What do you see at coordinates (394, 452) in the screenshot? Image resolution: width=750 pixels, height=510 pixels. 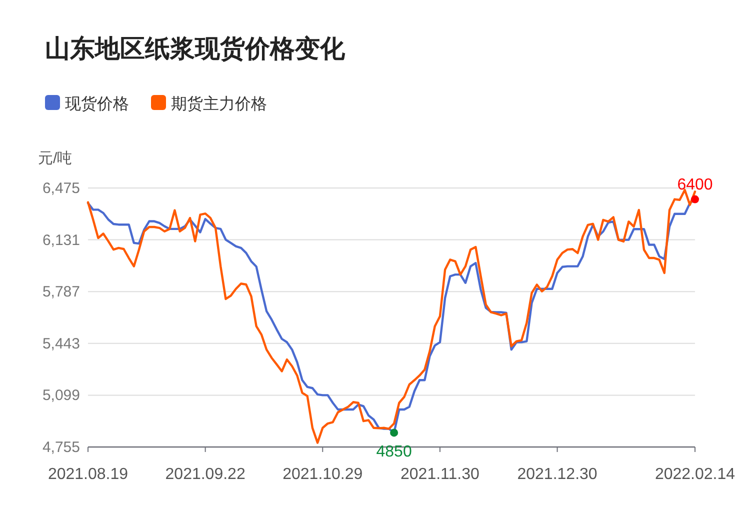 I see `annotation: 4850` at bounding box center [394, 452].